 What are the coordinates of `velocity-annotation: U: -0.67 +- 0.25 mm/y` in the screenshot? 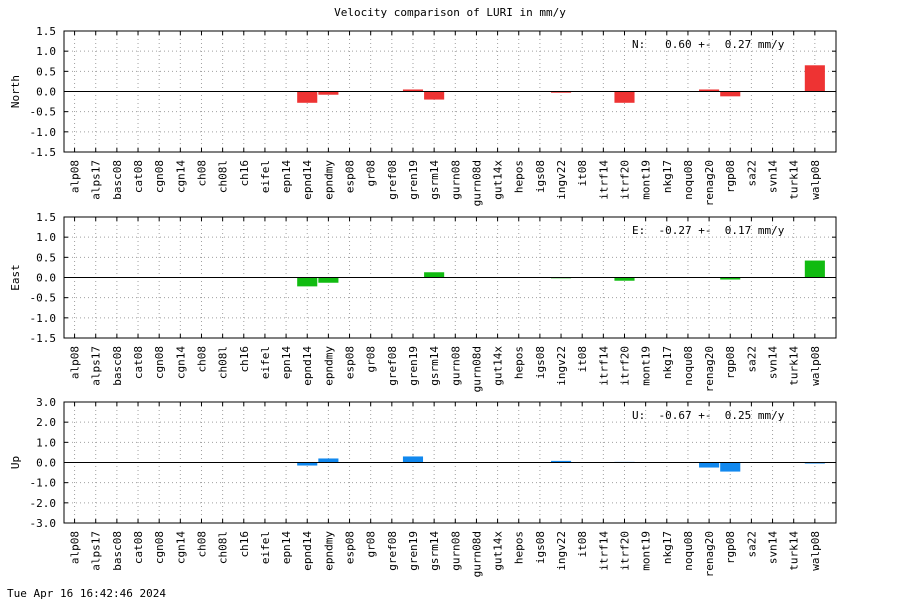 It's located at (708, 415).